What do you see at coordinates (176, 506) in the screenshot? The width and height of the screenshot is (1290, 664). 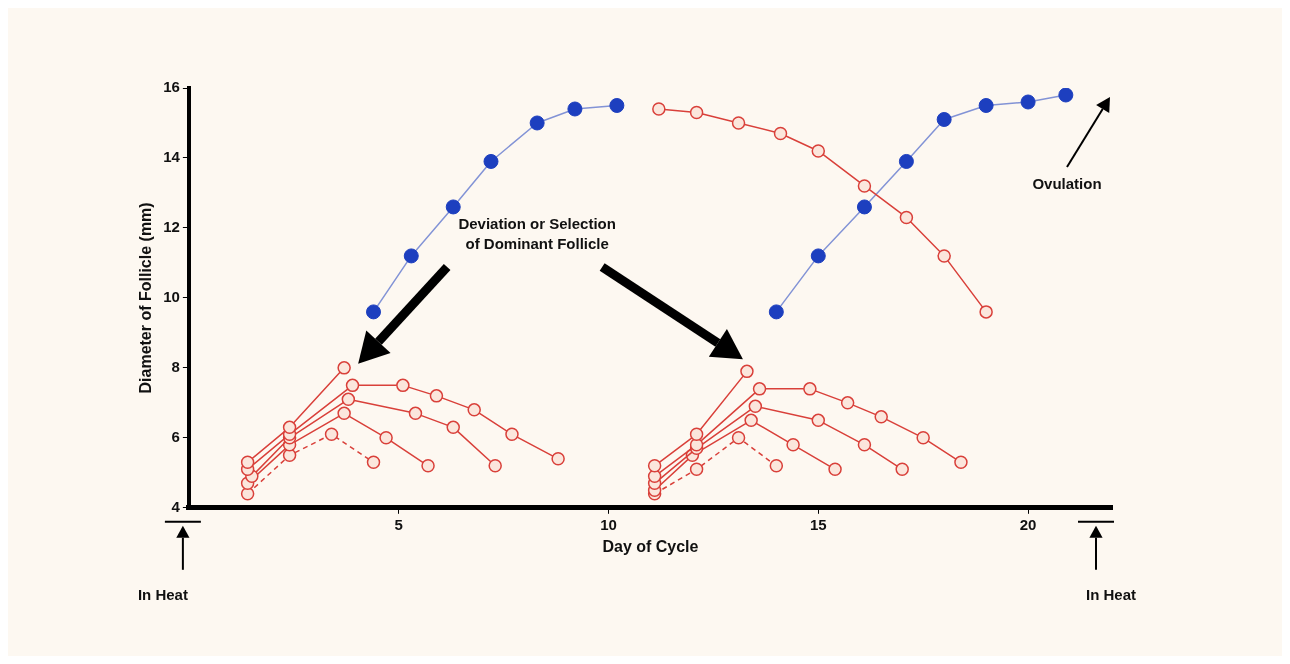 I see `y-tick-label: 4` at bounding box center [176, 506].